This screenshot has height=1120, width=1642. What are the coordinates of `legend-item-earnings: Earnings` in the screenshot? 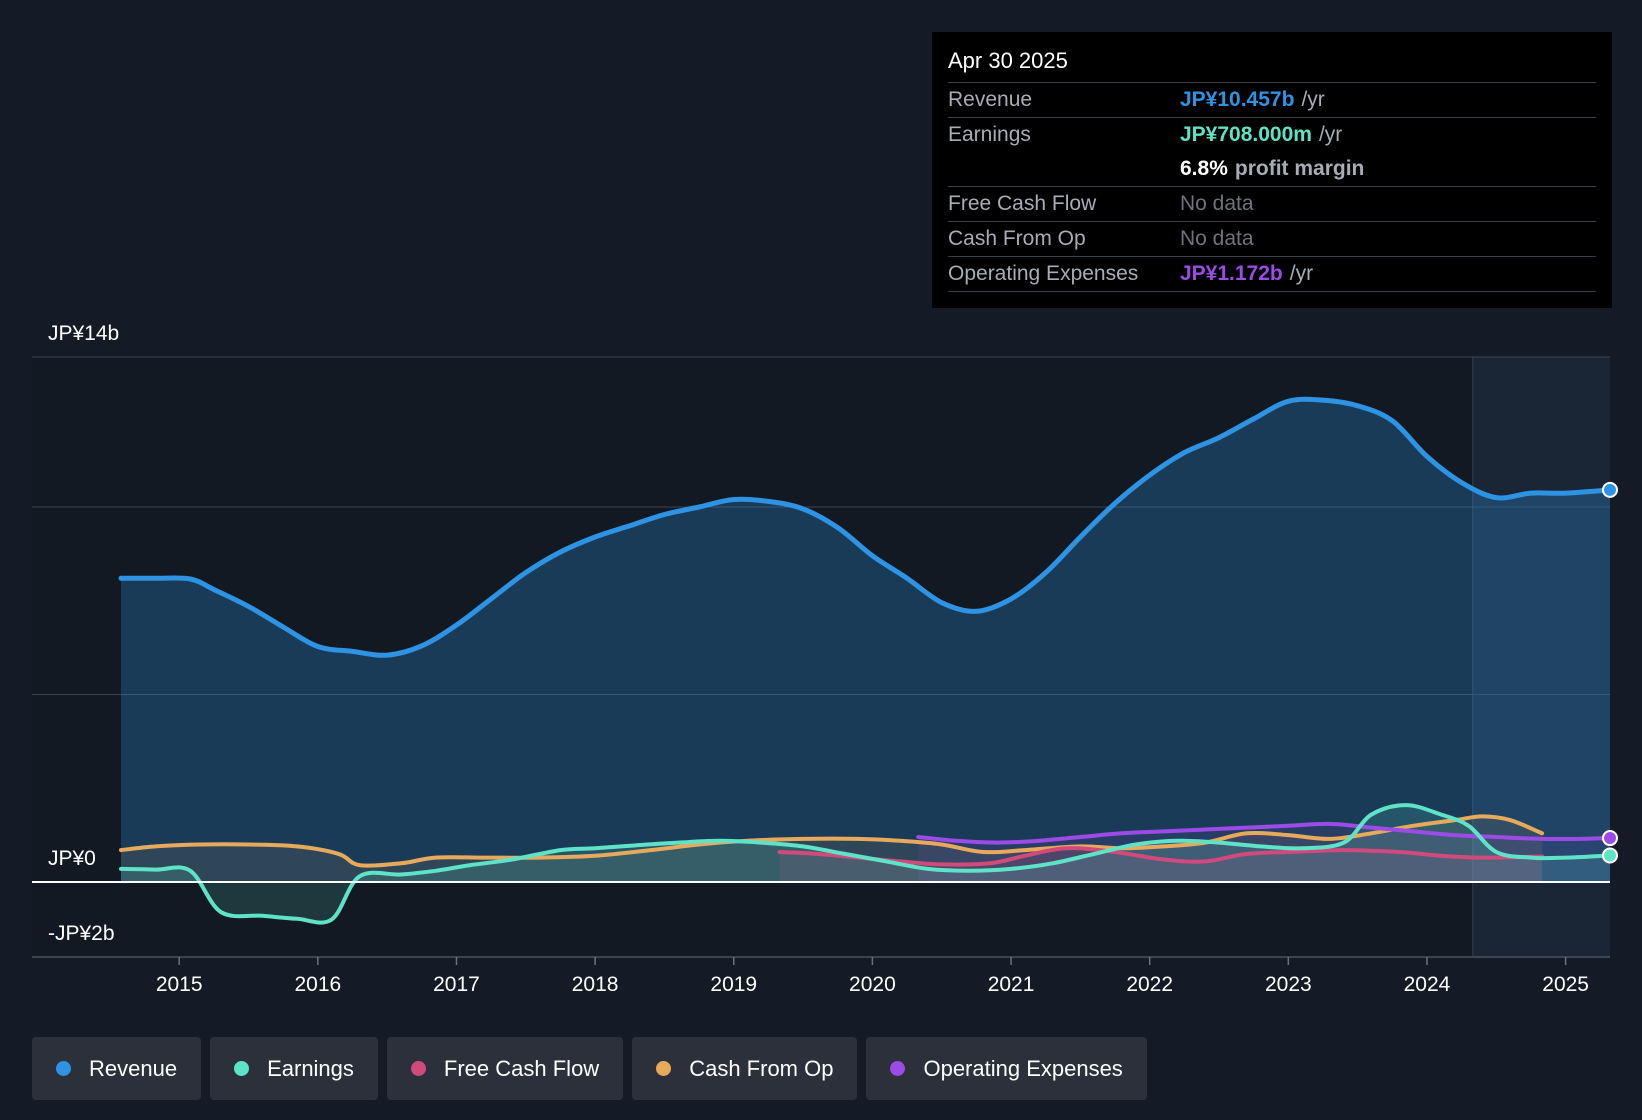 It's located at (294, 1068).